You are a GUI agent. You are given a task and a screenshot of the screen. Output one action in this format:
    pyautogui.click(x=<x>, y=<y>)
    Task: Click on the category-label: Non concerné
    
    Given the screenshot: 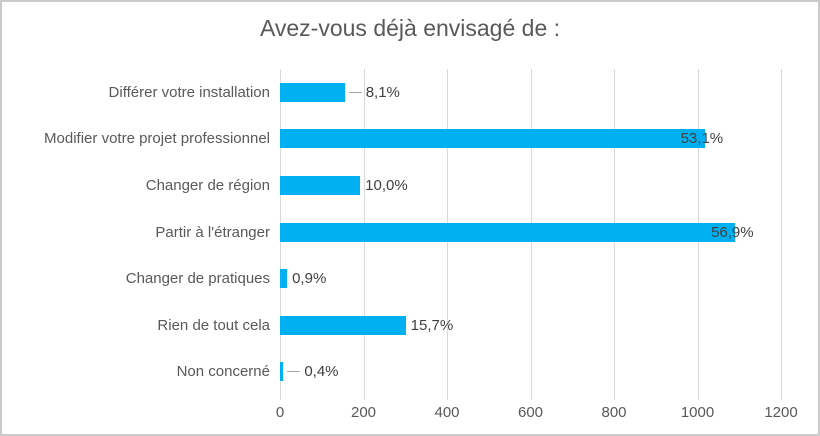 What is the action you would take?
    pyautogui.click(x=223, y=372)
    